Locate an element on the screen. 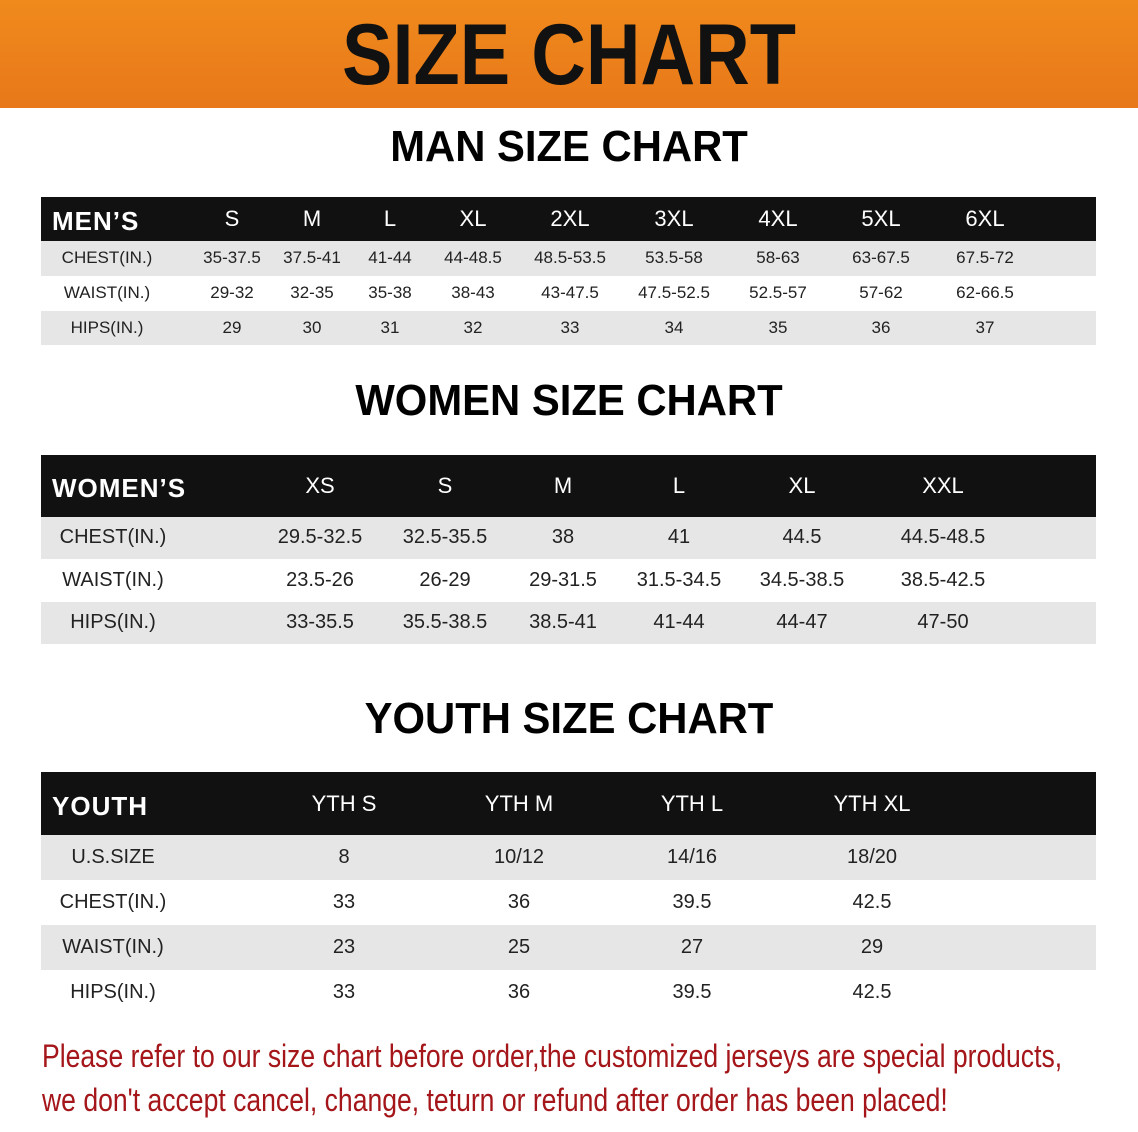 This screenshot has width=1138, height=1132. cell-value: 53.5-58 is located at coordinates (674, 258).